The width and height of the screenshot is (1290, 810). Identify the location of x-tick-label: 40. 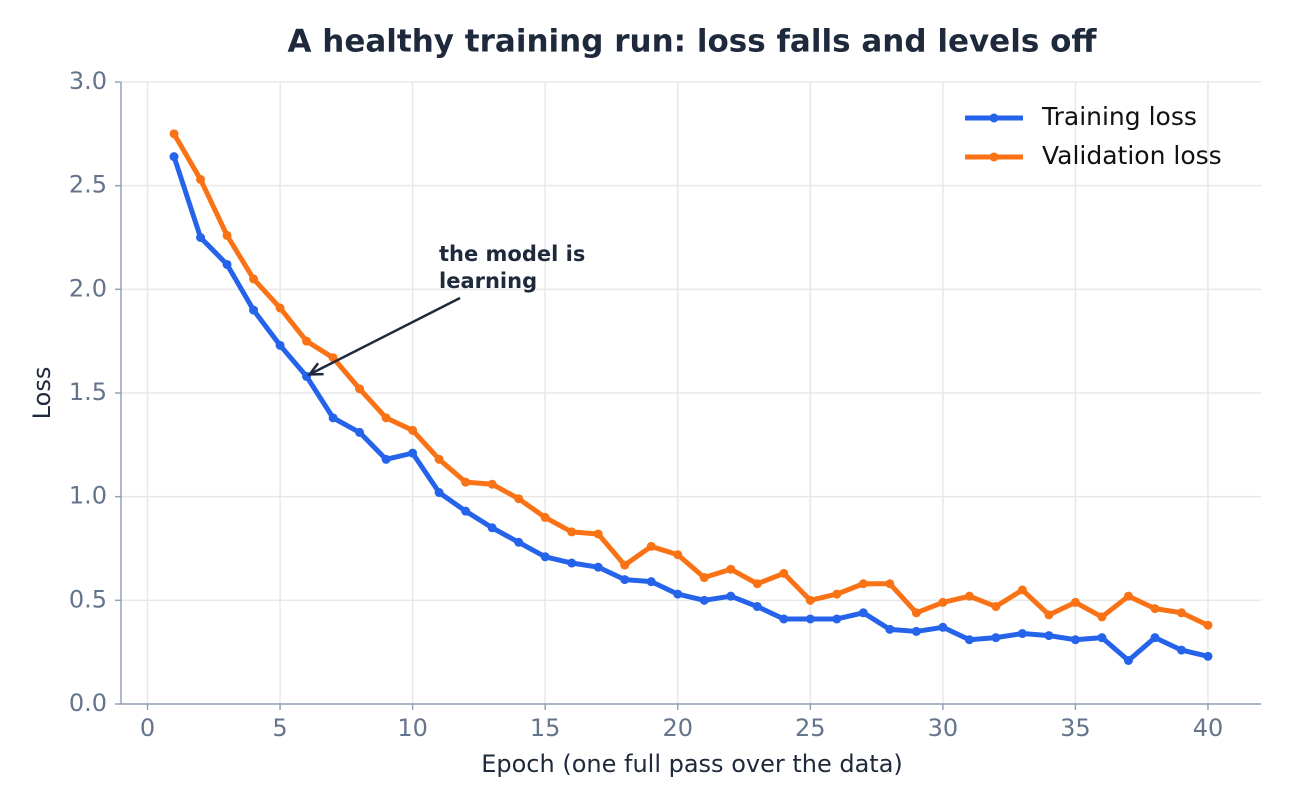
(1208, 728).